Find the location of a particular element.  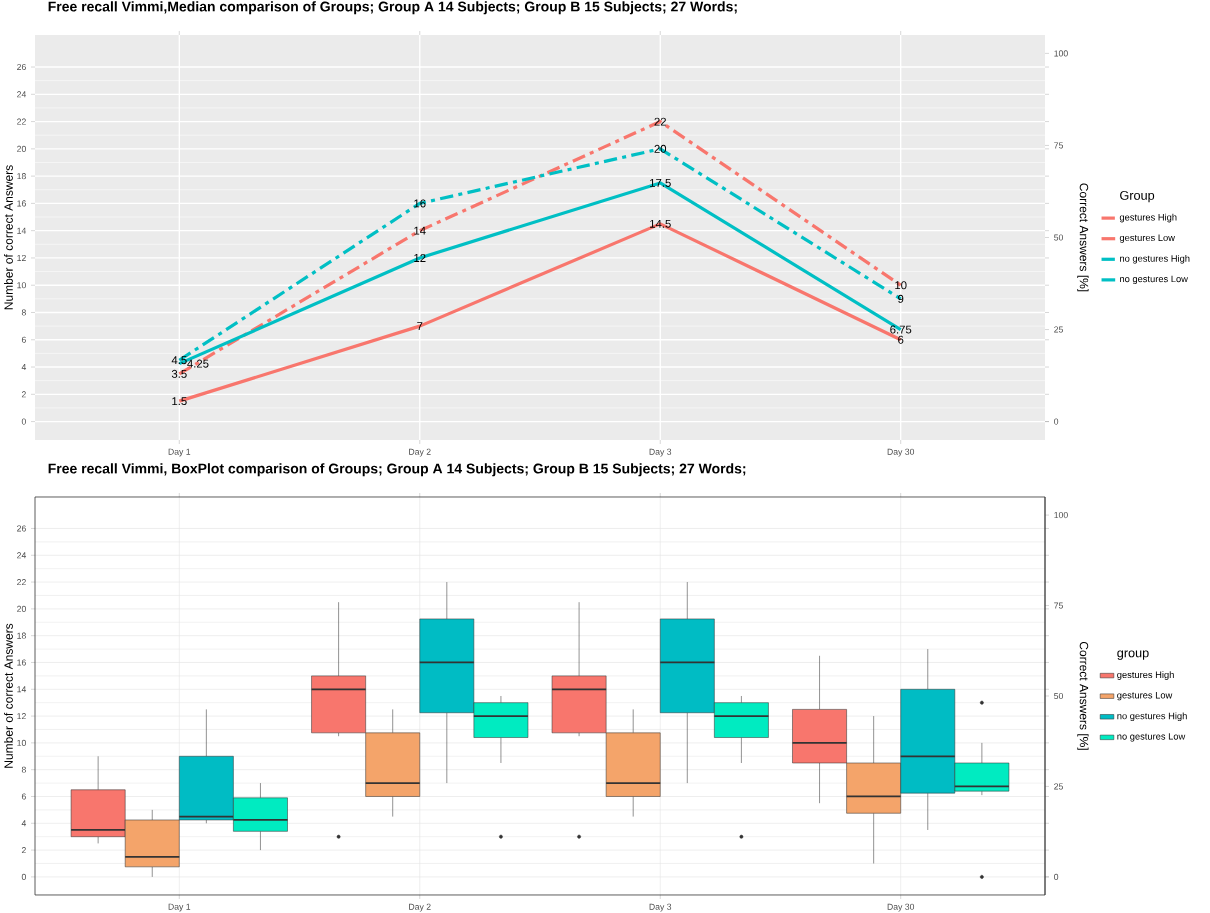

chart-title: Free recall Vimmi,Median comparison of Groups; Group A 14 Subjects; Group B 15 Subjects; 27 Words; is located at coordinates (392, 8).